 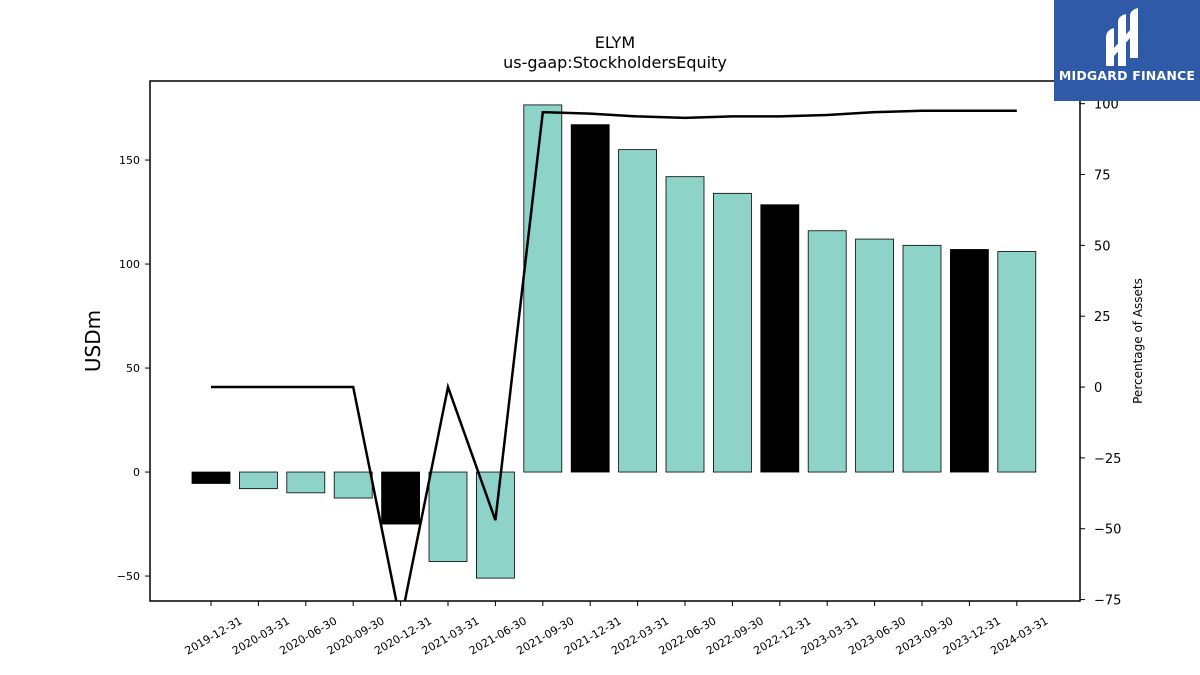 What do you see at coordinates (615, 62) in the screenshot?
I see `chart-subtitle: us-gaap:StockholdersEquity` at bounding box center [615, 62].